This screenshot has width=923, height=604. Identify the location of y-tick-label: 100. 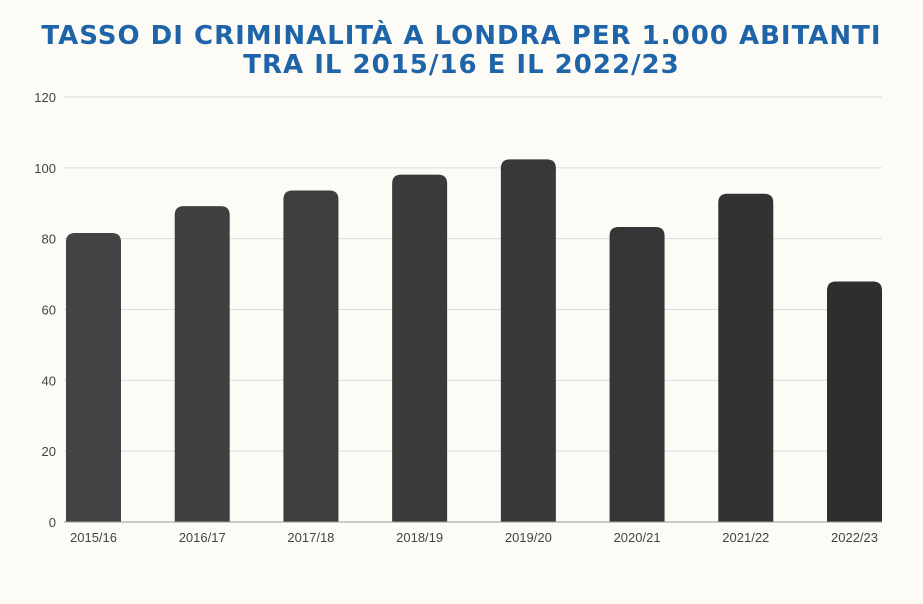
(45, 168).